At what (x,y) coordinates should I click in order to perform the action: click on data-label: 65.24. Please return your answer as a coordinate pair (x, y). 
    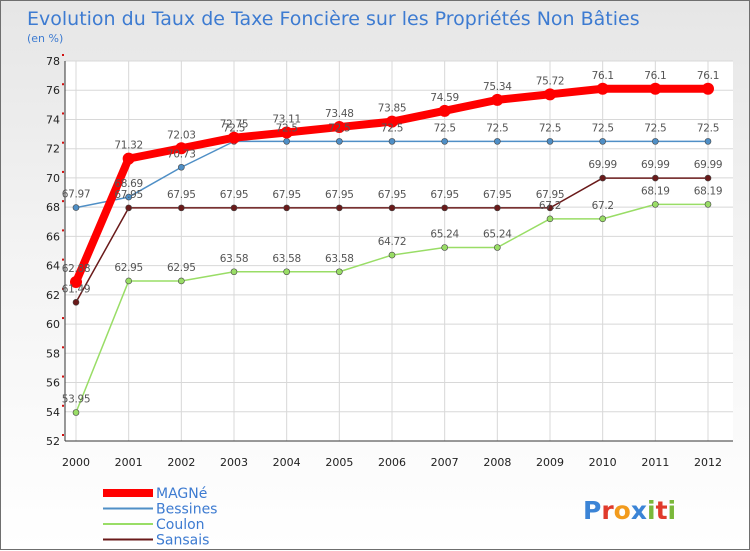
    Looking at the image, I should click on (497, 234).